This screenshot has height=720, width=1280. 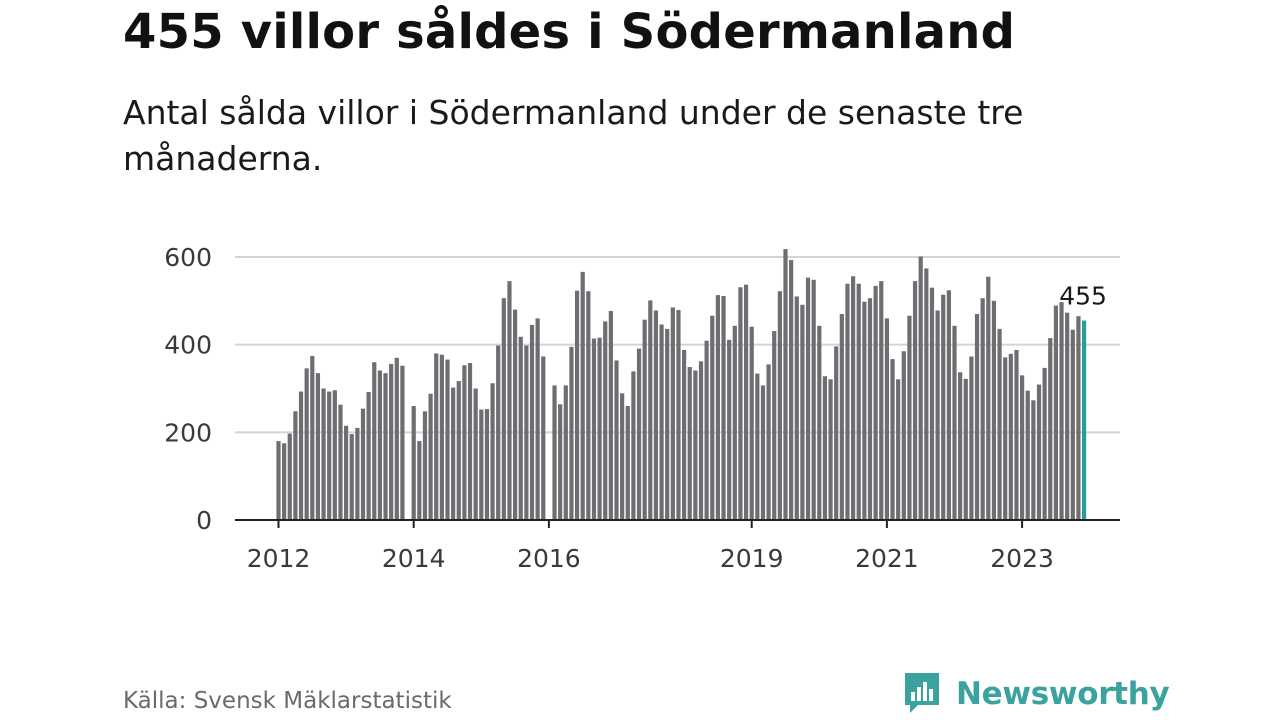 I want to click on y-tick-label: 400, so click(x=188, y=345).